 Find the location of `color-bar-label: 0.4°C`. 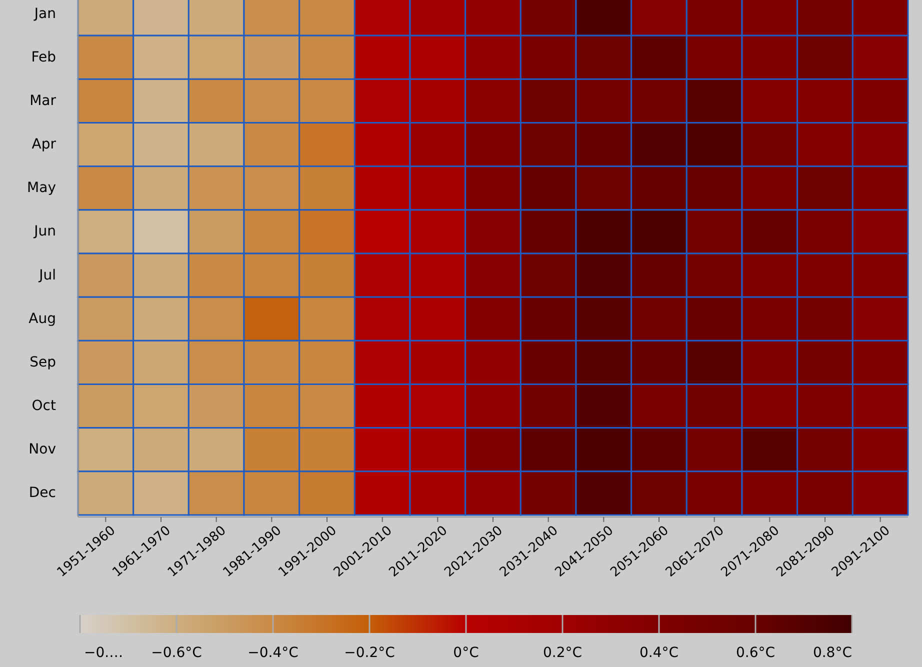

color-bar-label: 0.4°C is located at coordinates (659, 653).